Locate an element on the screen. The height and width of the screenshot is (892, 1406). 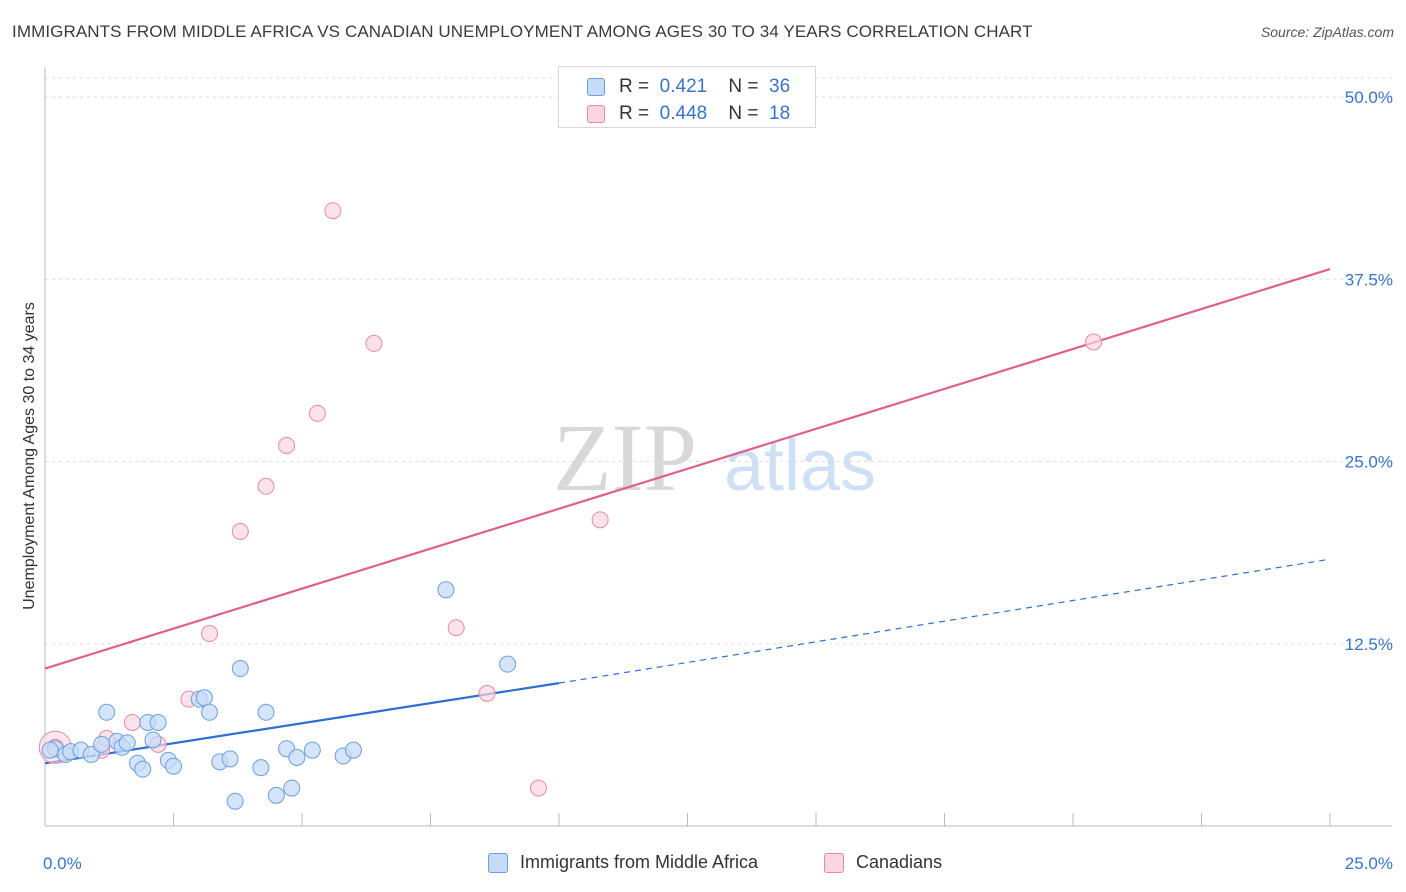
y-tick-label: 12.5% is located at coordinates (1369, 644).